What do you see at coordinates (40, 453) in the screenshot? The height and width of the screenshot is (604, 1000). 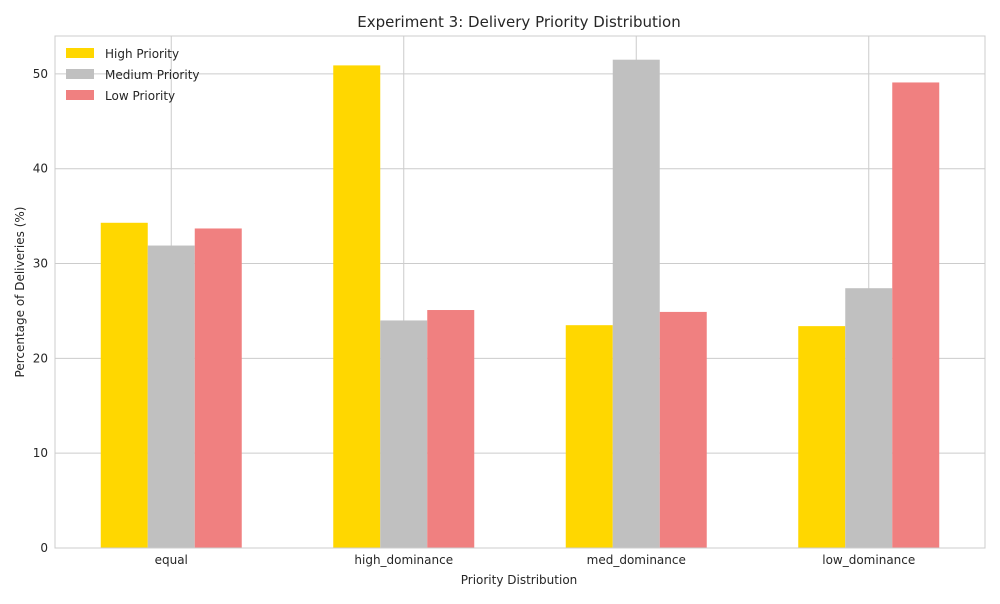 I see `y-tick-label: 10` at bounding box center [40, 453].